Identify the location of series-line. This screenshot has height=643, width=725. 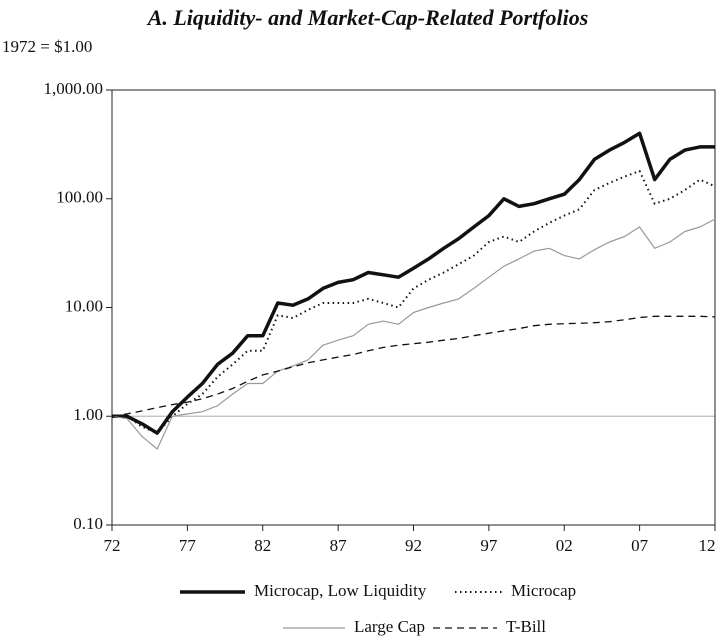
(413, 366).